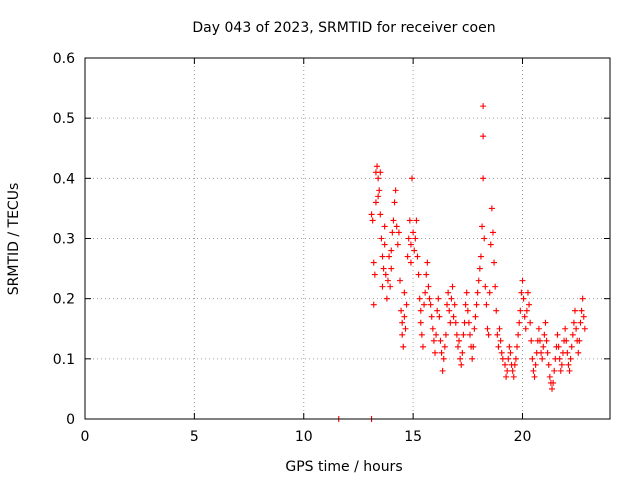 Image resolution: width=640 pixels, height=480 pixels. I want to click on y-tick-label: 0.5, so click(64, 119).